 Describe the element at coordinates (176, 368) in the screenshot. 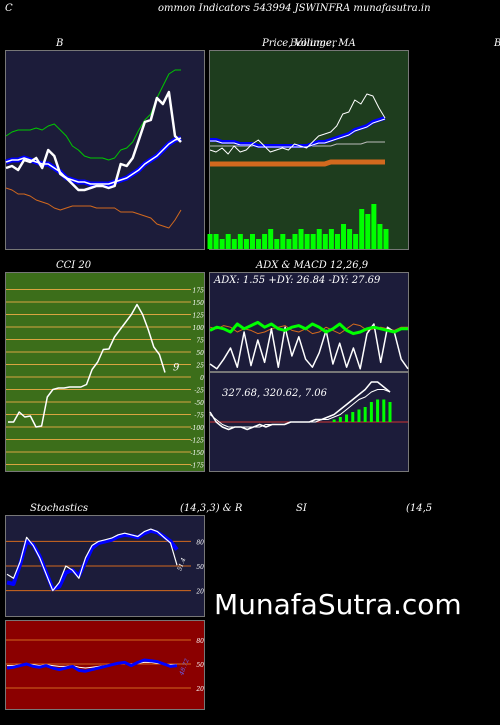

I see `cci-value-label: 9` at that location.